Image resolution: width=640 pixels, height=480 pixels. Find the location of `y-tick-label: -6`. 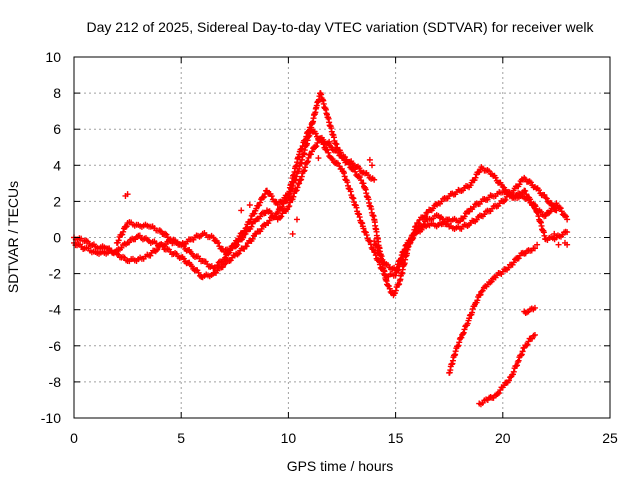

y-tick-label: -6 is located at coordinates (55, 346).